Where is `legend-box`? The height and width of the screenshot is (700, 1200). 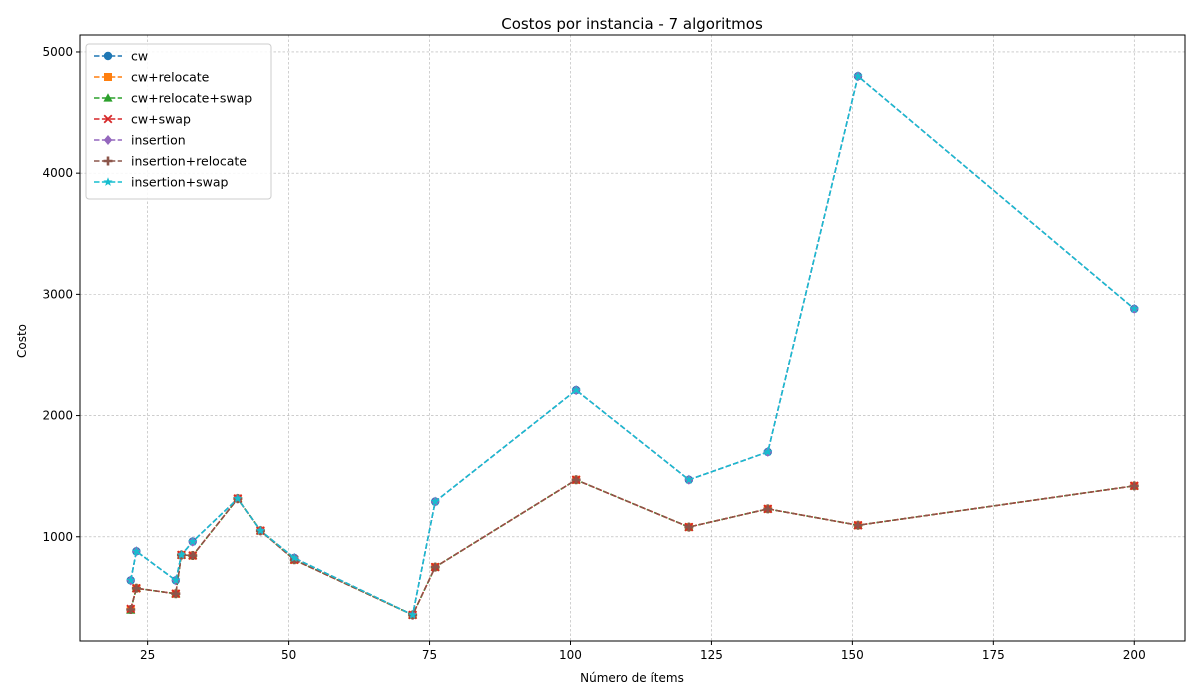 legend-box is located at coordinates (178, 121).